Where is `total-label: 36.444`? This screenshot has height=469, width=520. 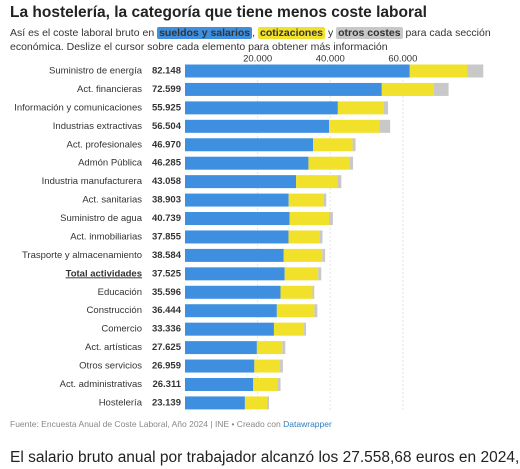
total-label: 36.444 is located at coordinates (167, 310).